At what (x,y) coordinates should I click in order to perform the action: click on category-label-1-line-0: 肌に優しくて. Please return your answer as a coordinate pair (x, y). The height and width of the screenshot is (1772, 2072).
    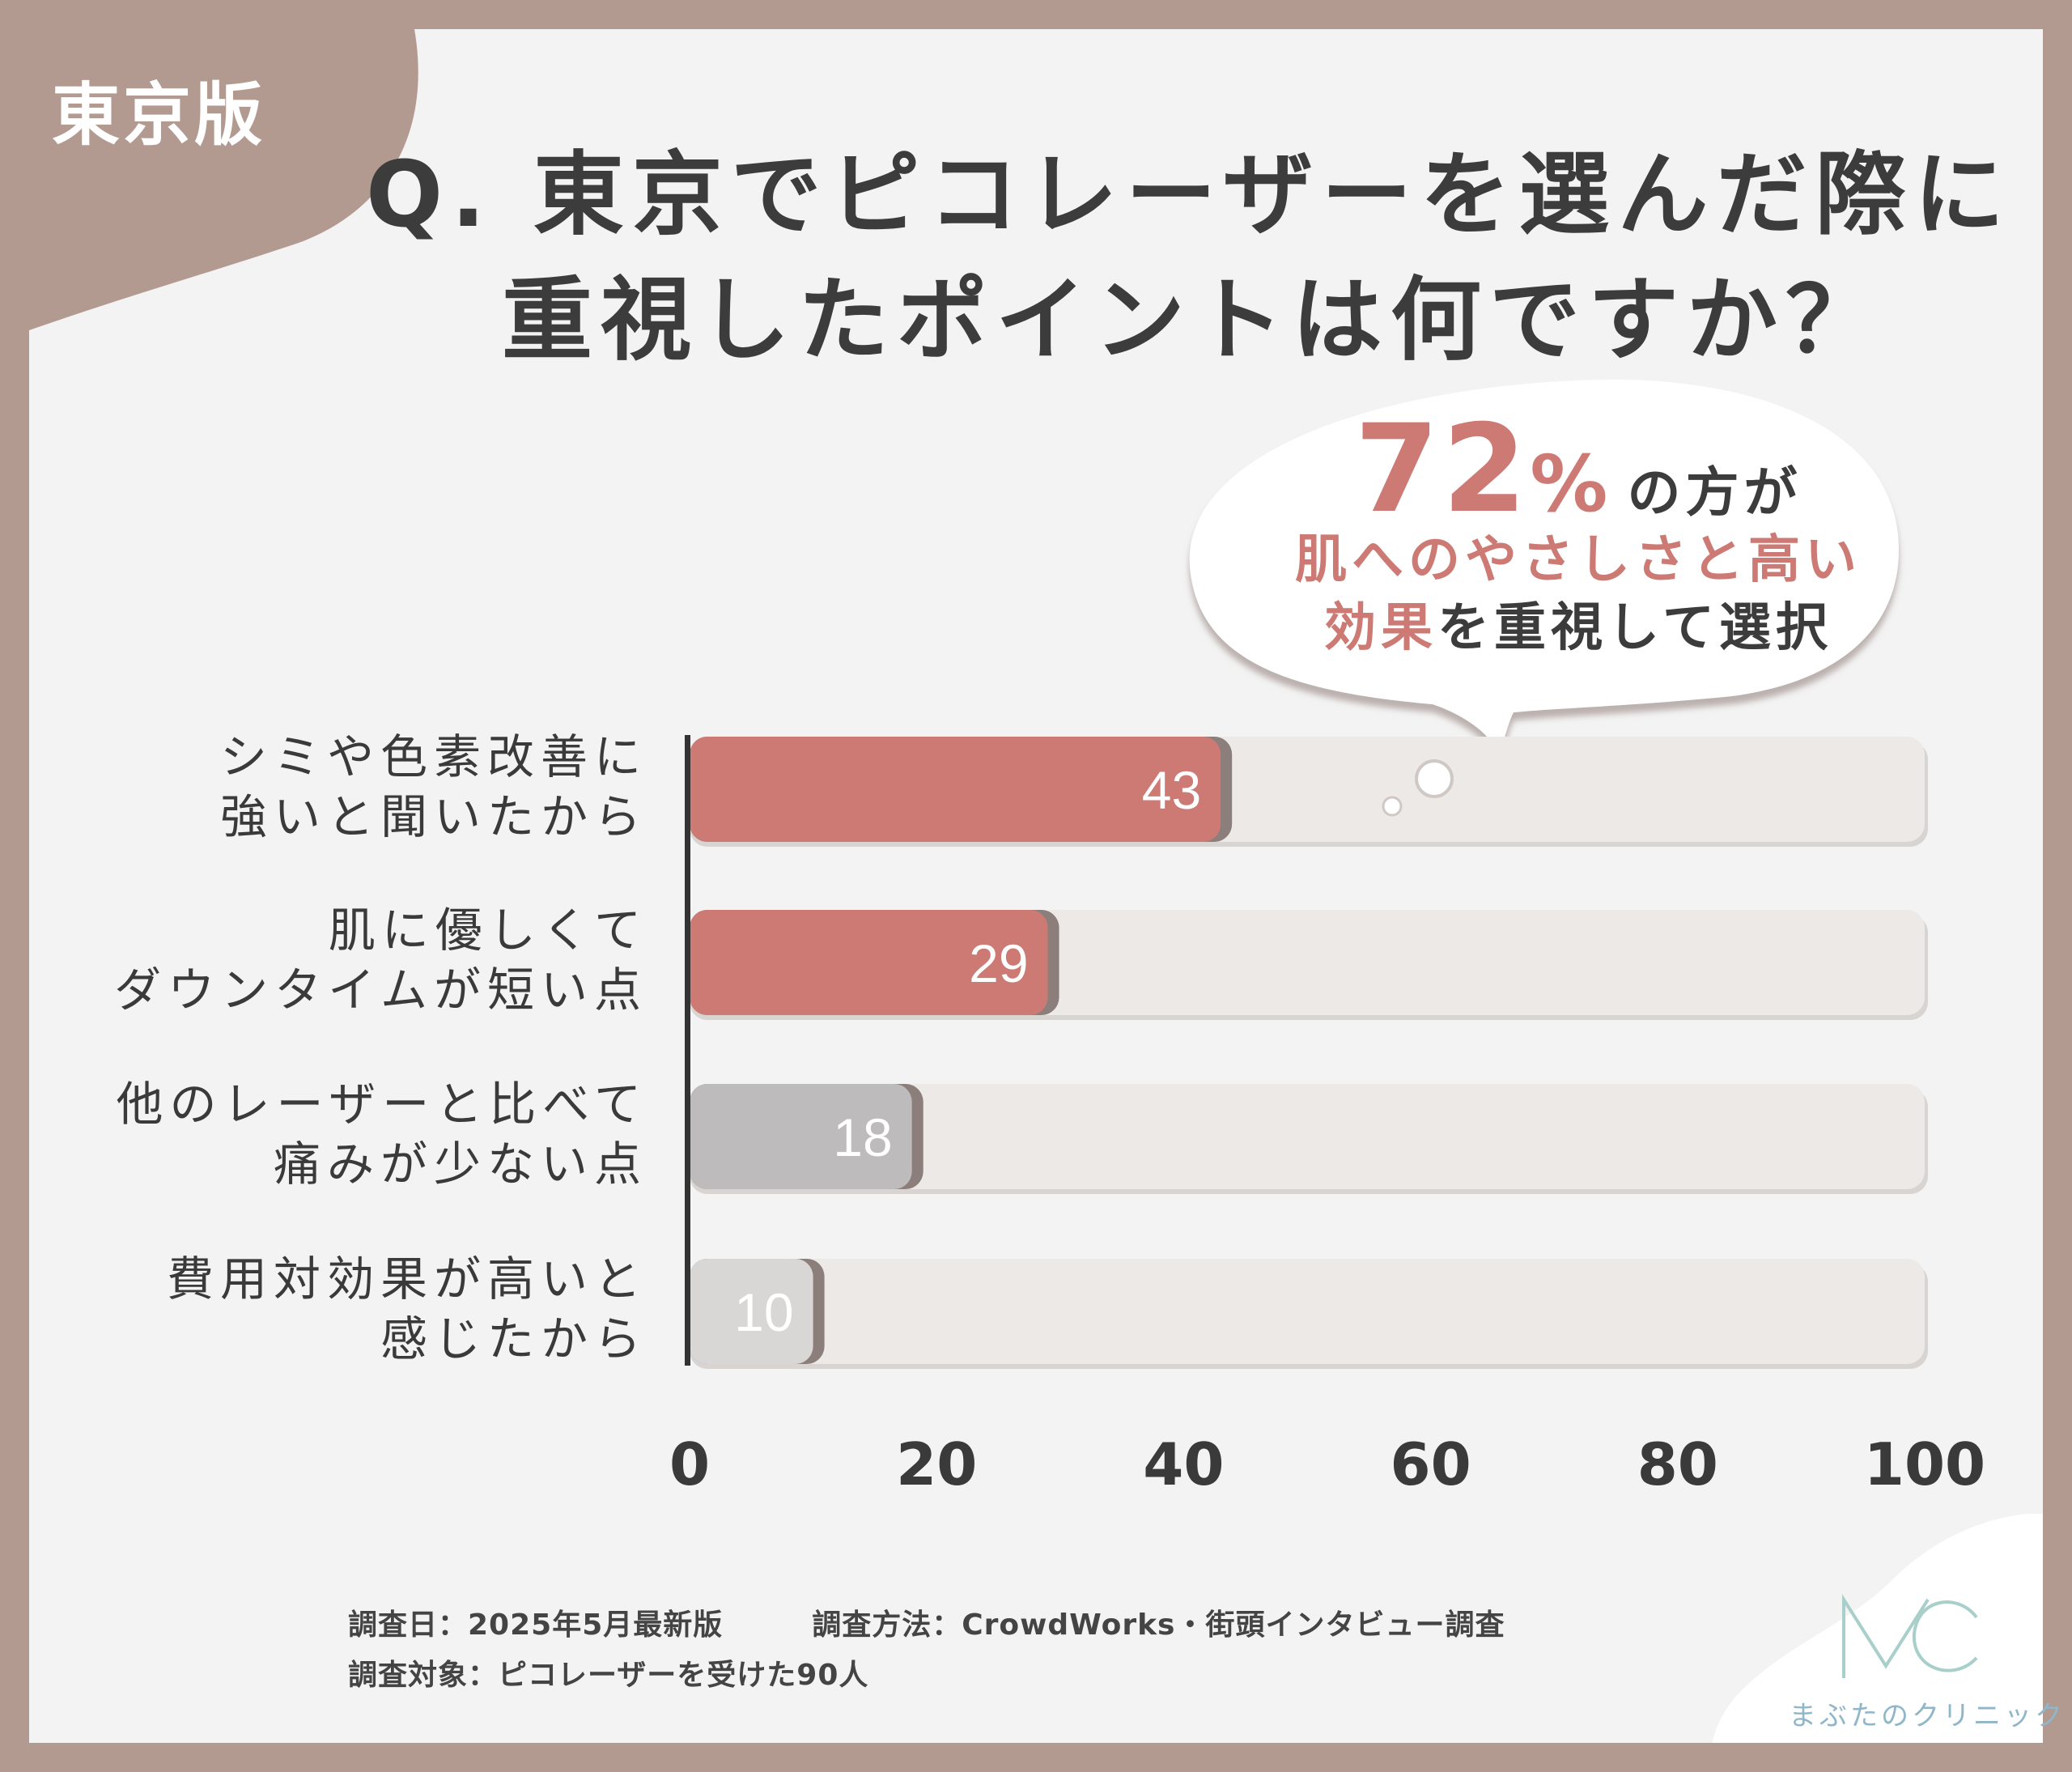
    Looking at the image, I should click on (488, 931).